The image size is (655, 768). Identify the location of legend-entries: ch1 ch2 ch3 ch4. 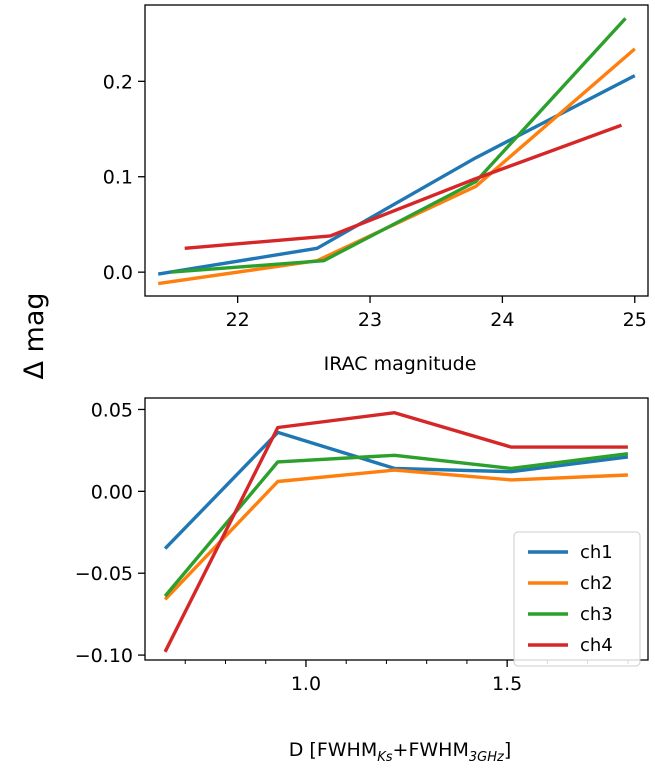
(570, 599).